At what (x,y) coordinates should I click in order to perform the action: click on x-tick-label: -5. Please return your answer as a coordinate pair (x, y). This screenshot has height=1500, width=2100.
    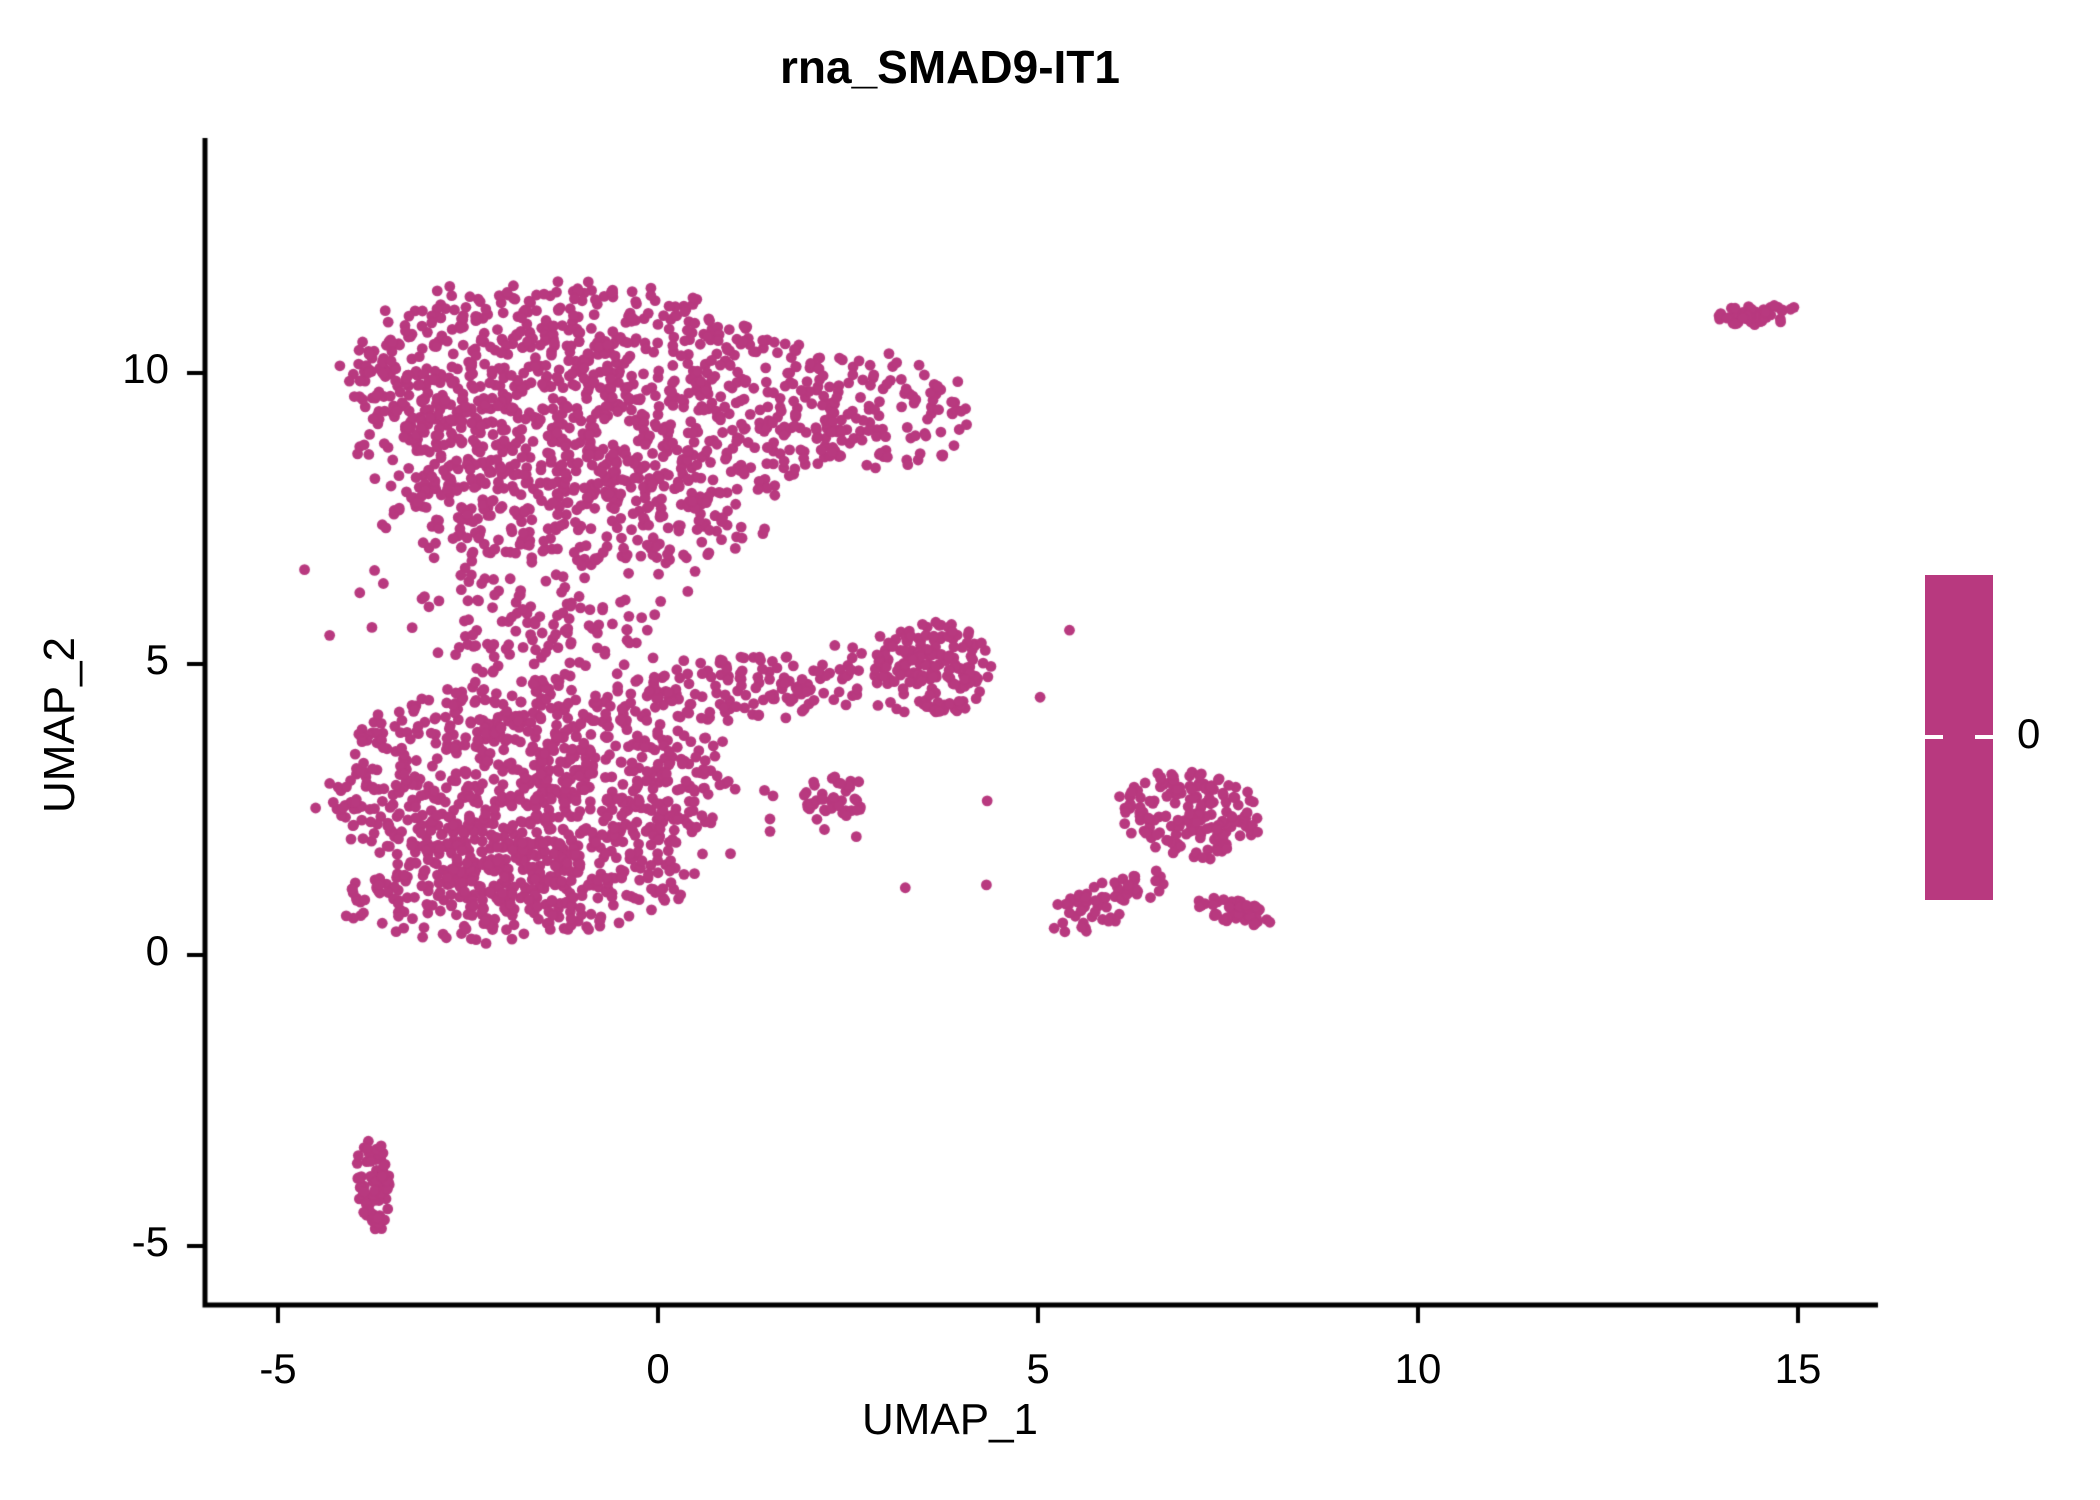
    Looking at the image, I should click on (278, 1368).